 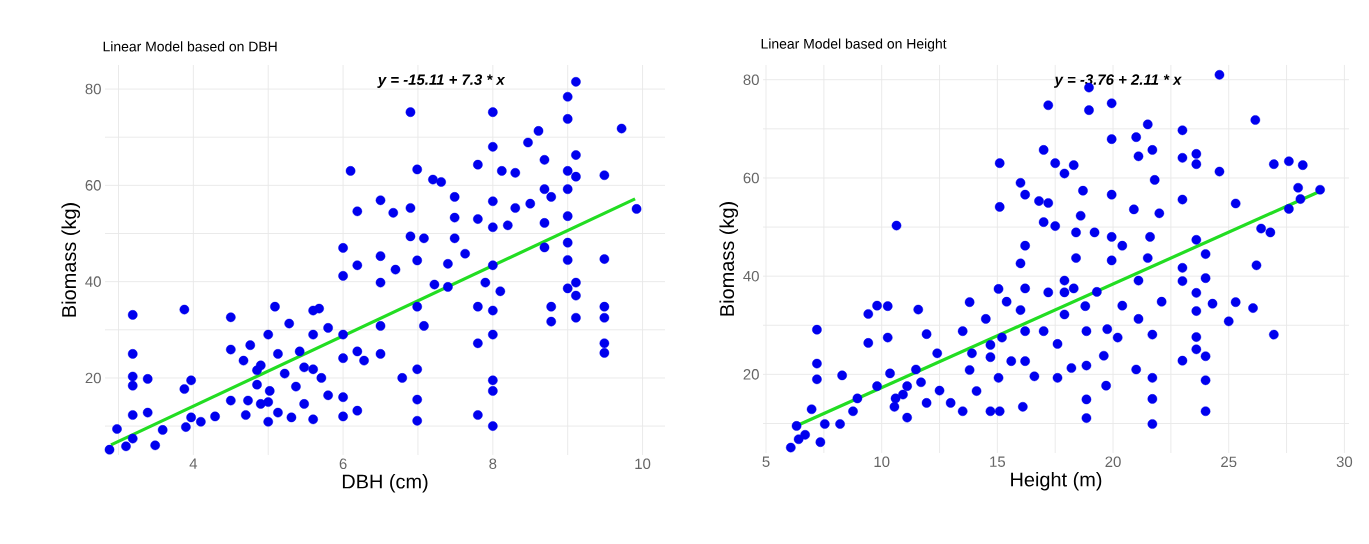 I want to click on x-axis-title: Height (m), so click(x=1056, y=481).